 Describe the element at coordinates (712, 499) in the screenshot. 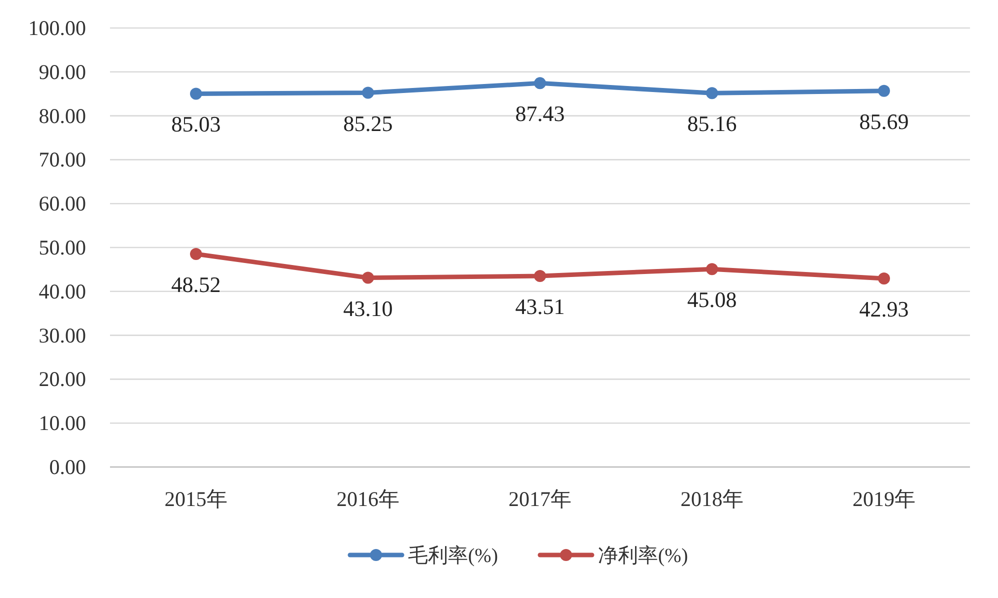

I see `x-tick-label: 2018年` at that location.